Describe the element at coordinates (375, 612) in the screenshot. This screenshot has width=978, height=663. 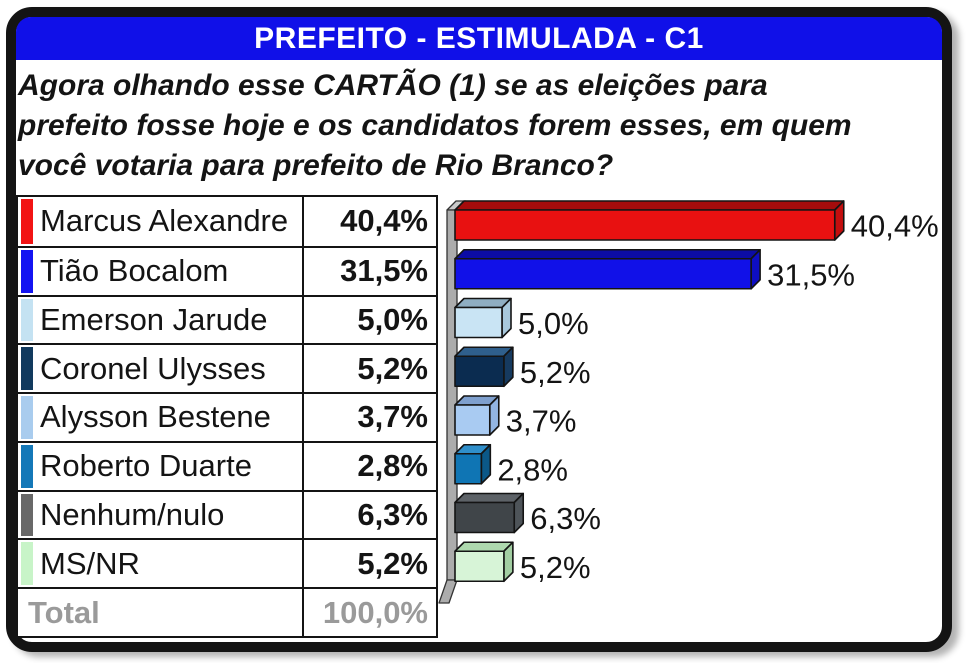
I see `total-value: 100,0%` at that location.